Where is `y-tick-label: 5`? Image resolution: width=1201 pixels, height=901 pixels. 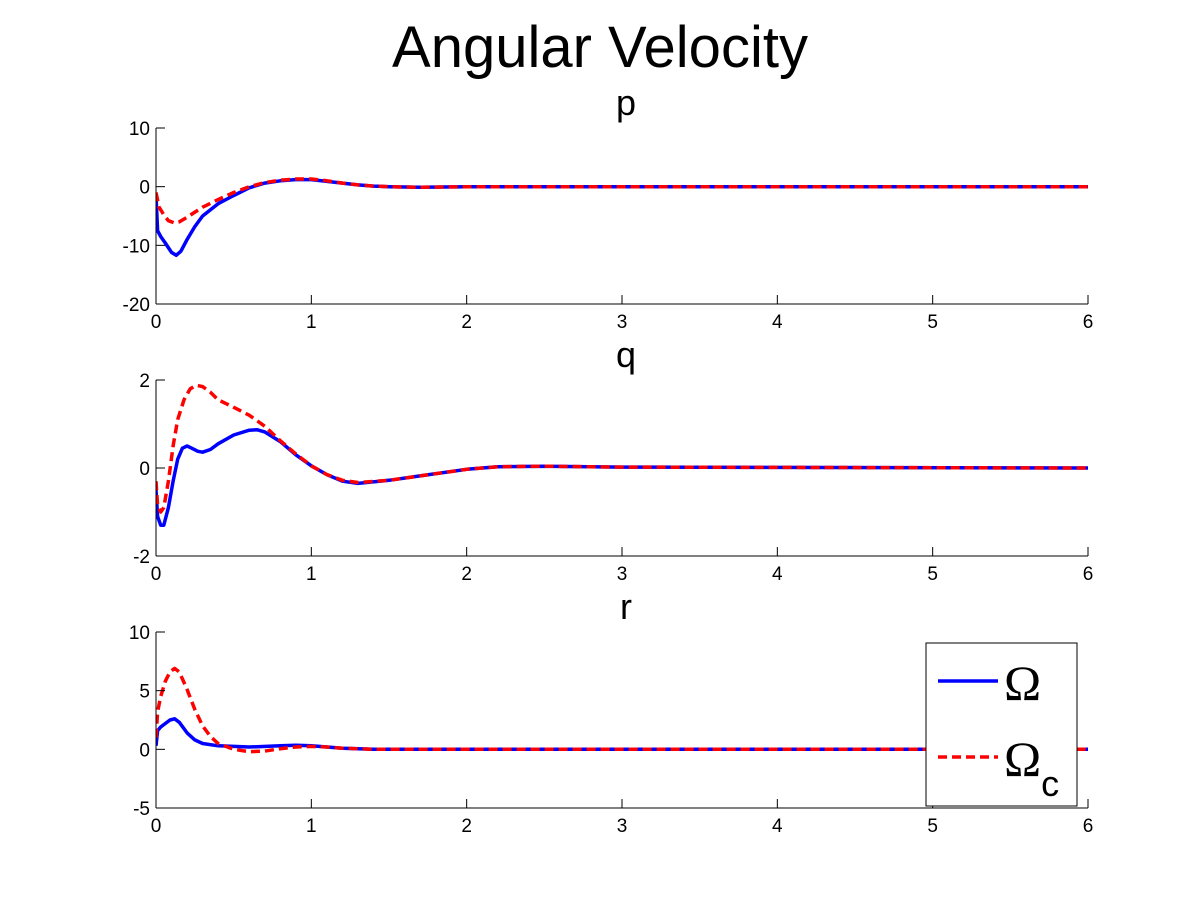 y-tick-label: 5 is located at coordinates (144, 692).